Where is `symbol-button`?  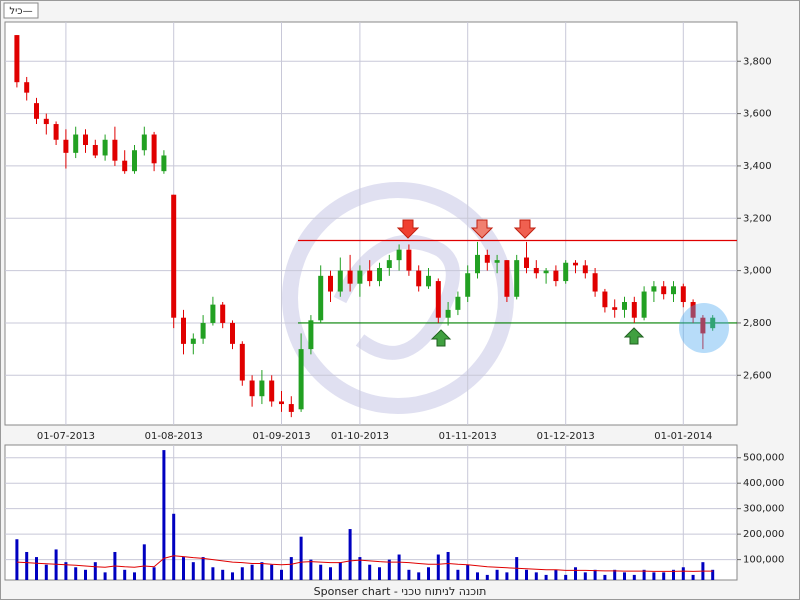 symbol-button is located at coordinates (21, 10).